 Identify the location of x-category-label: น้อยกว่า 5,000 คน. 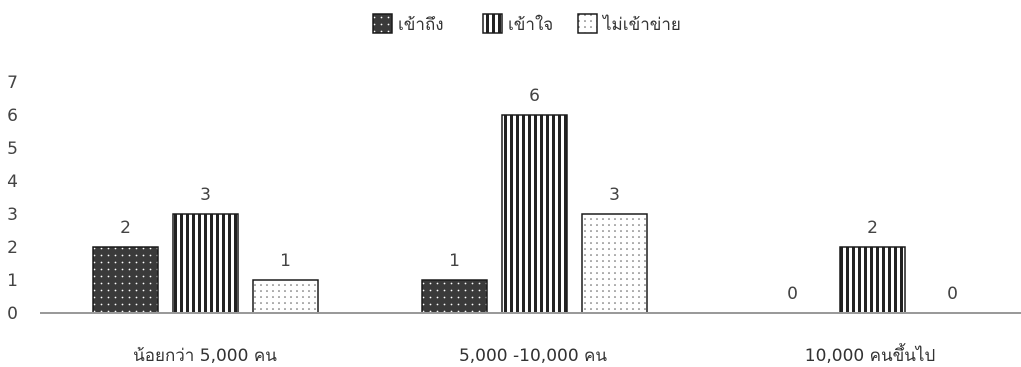
(205, 356).